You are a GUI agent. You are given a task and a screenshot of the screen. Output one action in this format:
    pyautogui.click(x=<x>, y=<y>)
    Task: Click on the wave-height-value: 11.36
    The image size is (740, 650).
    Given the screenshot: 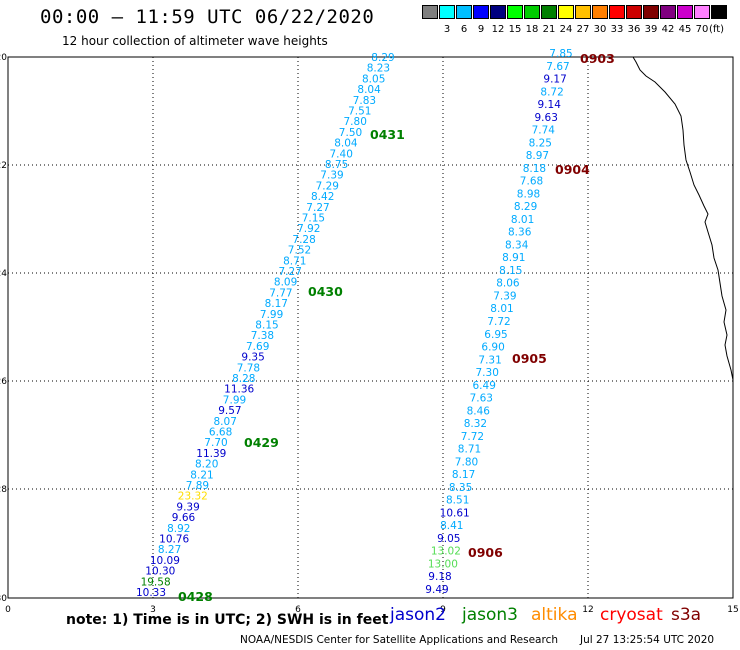 What is the action you would take?
    pyautogui.click(x=239, y=390)
    